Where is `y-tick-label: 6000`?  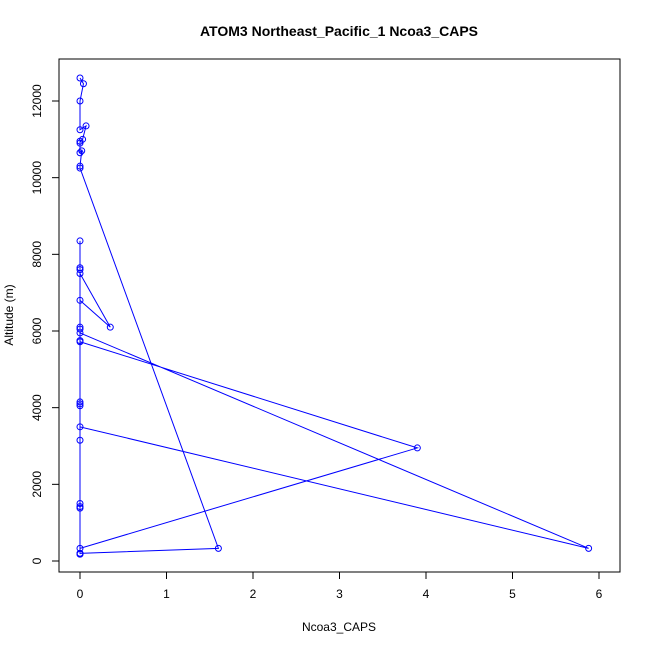 y-tick-label: 6000 is located at coordinates (37, 330).